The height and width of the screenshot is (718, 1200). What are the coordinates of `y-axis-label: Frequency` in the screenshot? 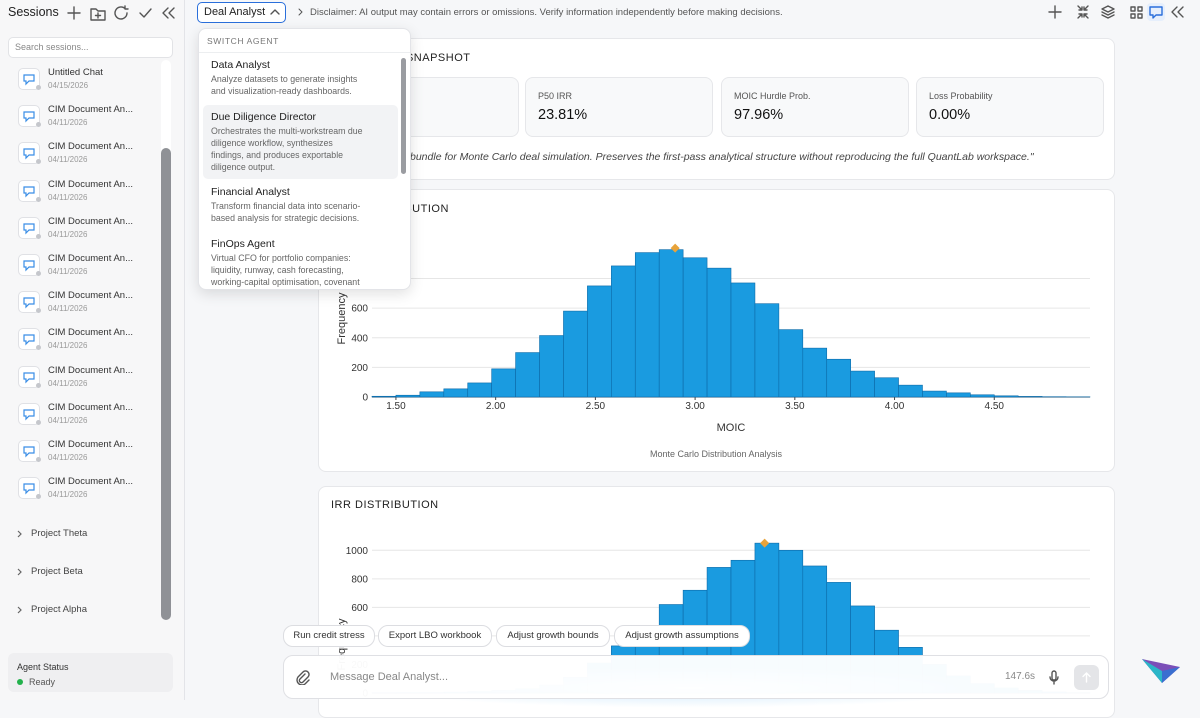 It's located at (342, 318).